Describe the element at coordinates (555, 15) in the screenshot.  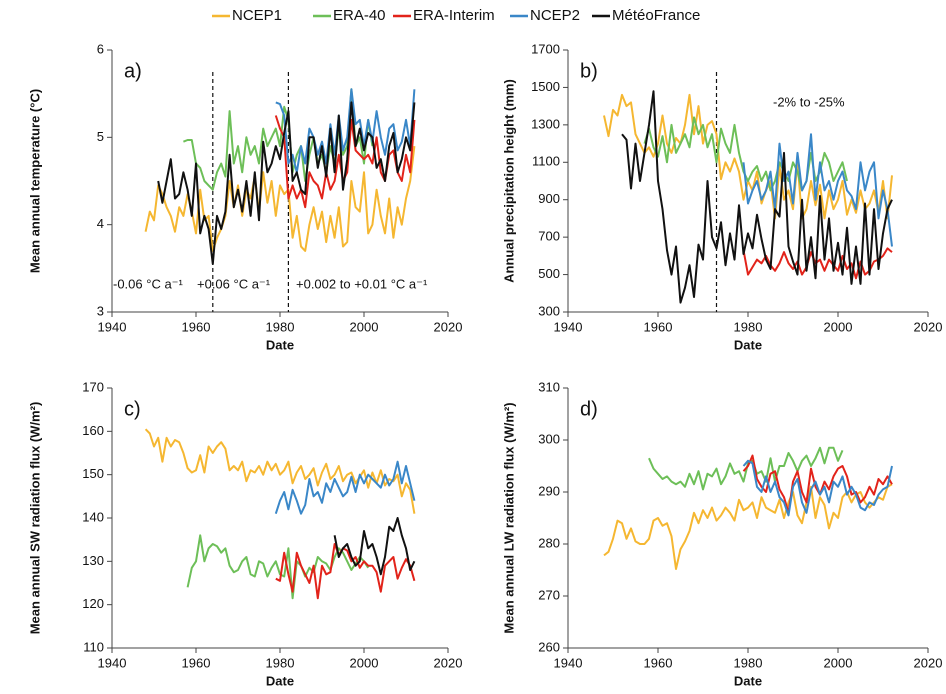
I see `legend-label: NCEP2` at that location.